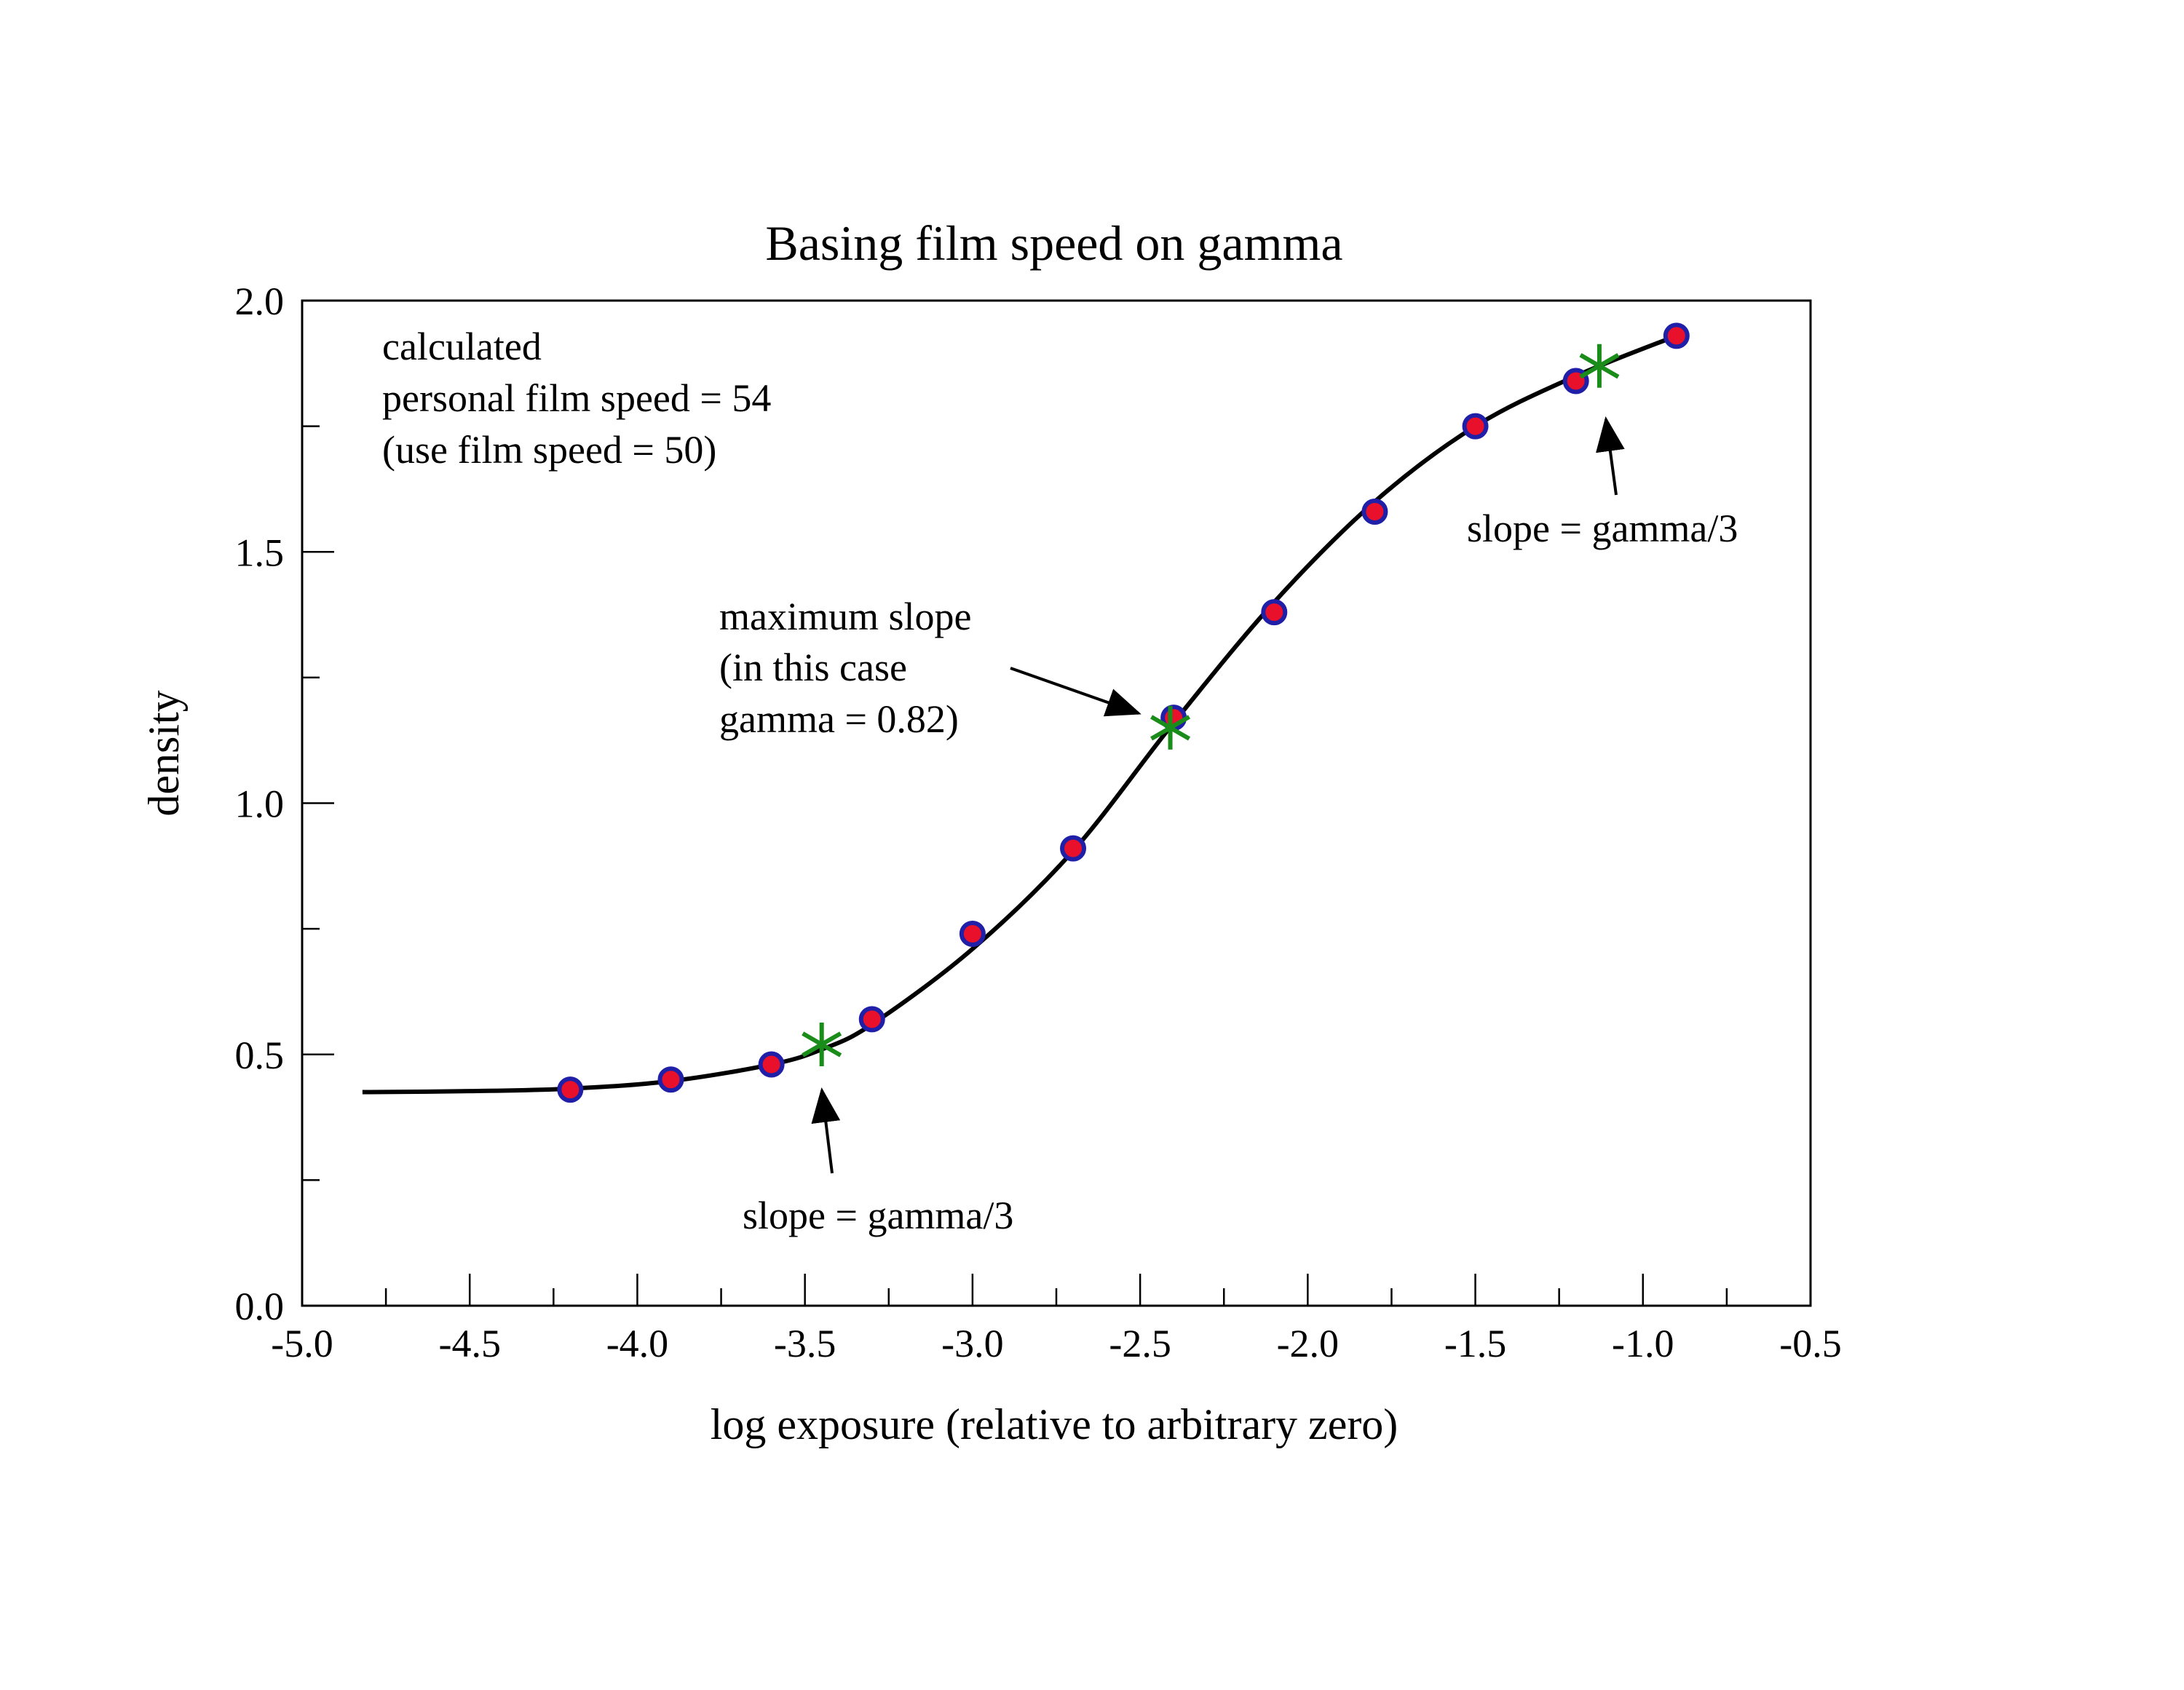  What do you see at coordinates (302, 1344) in the screenshot?
I see `x-tick-label: -5.0` at bounding box center [302, 1344].